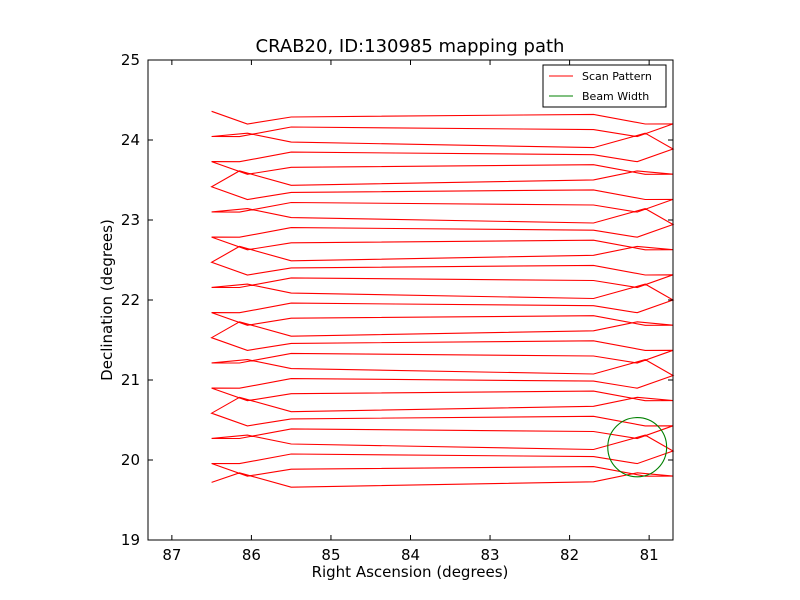  What do you see at coordinates (410, 572) in the screenshot?
I see `x-axis-label: Right Ascension (degrees)` at bounding box center [410, 572].